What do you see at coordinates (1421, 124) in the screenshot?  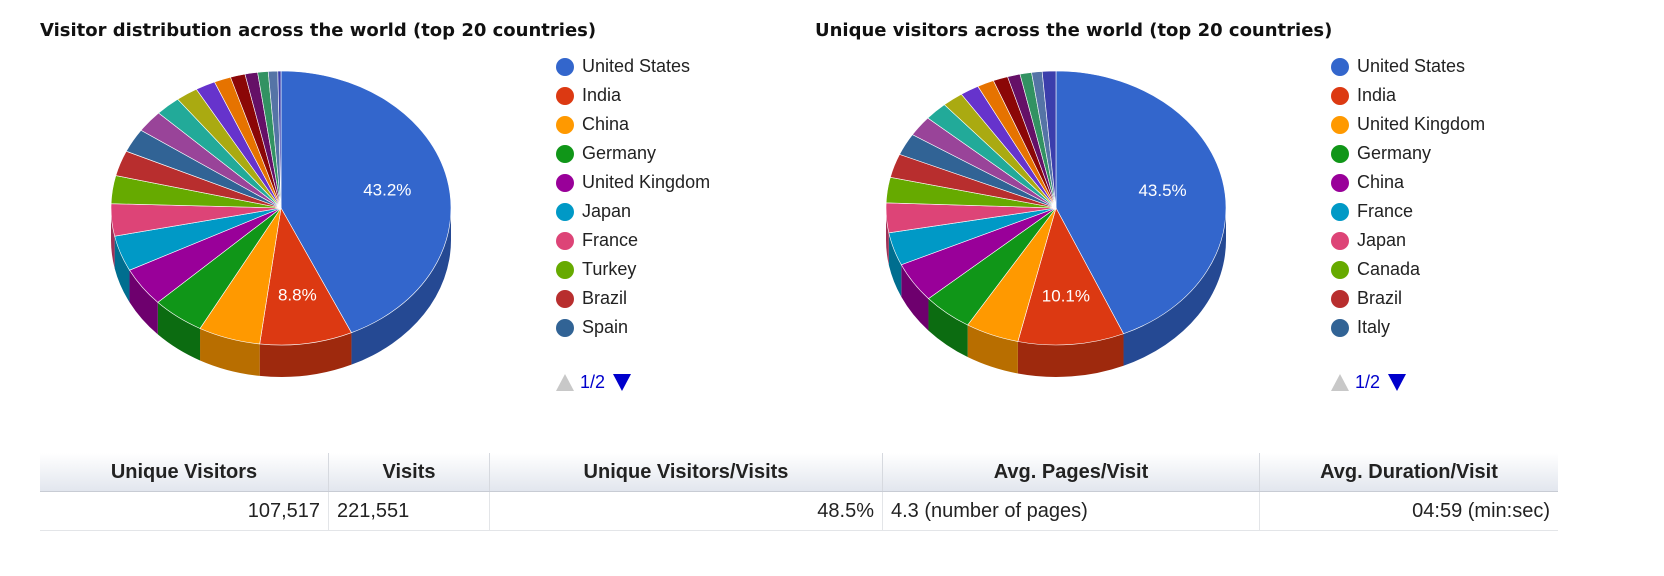 I see `legend-label: United Kingdom` at bounding box center [1421, 124].